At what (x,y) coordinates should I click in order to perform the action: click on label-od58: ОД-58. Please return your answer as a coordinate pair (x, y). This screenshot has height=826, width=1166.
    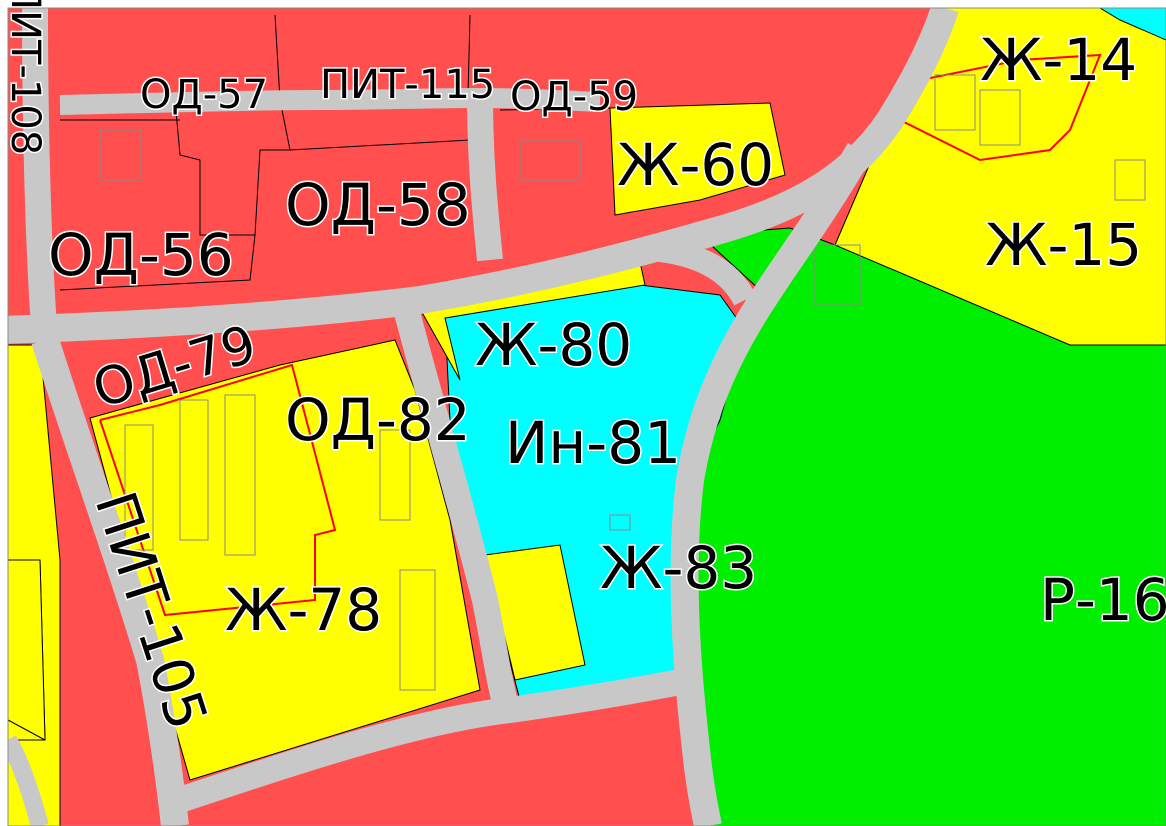
    Looking at the image, I should click on (378, 205).